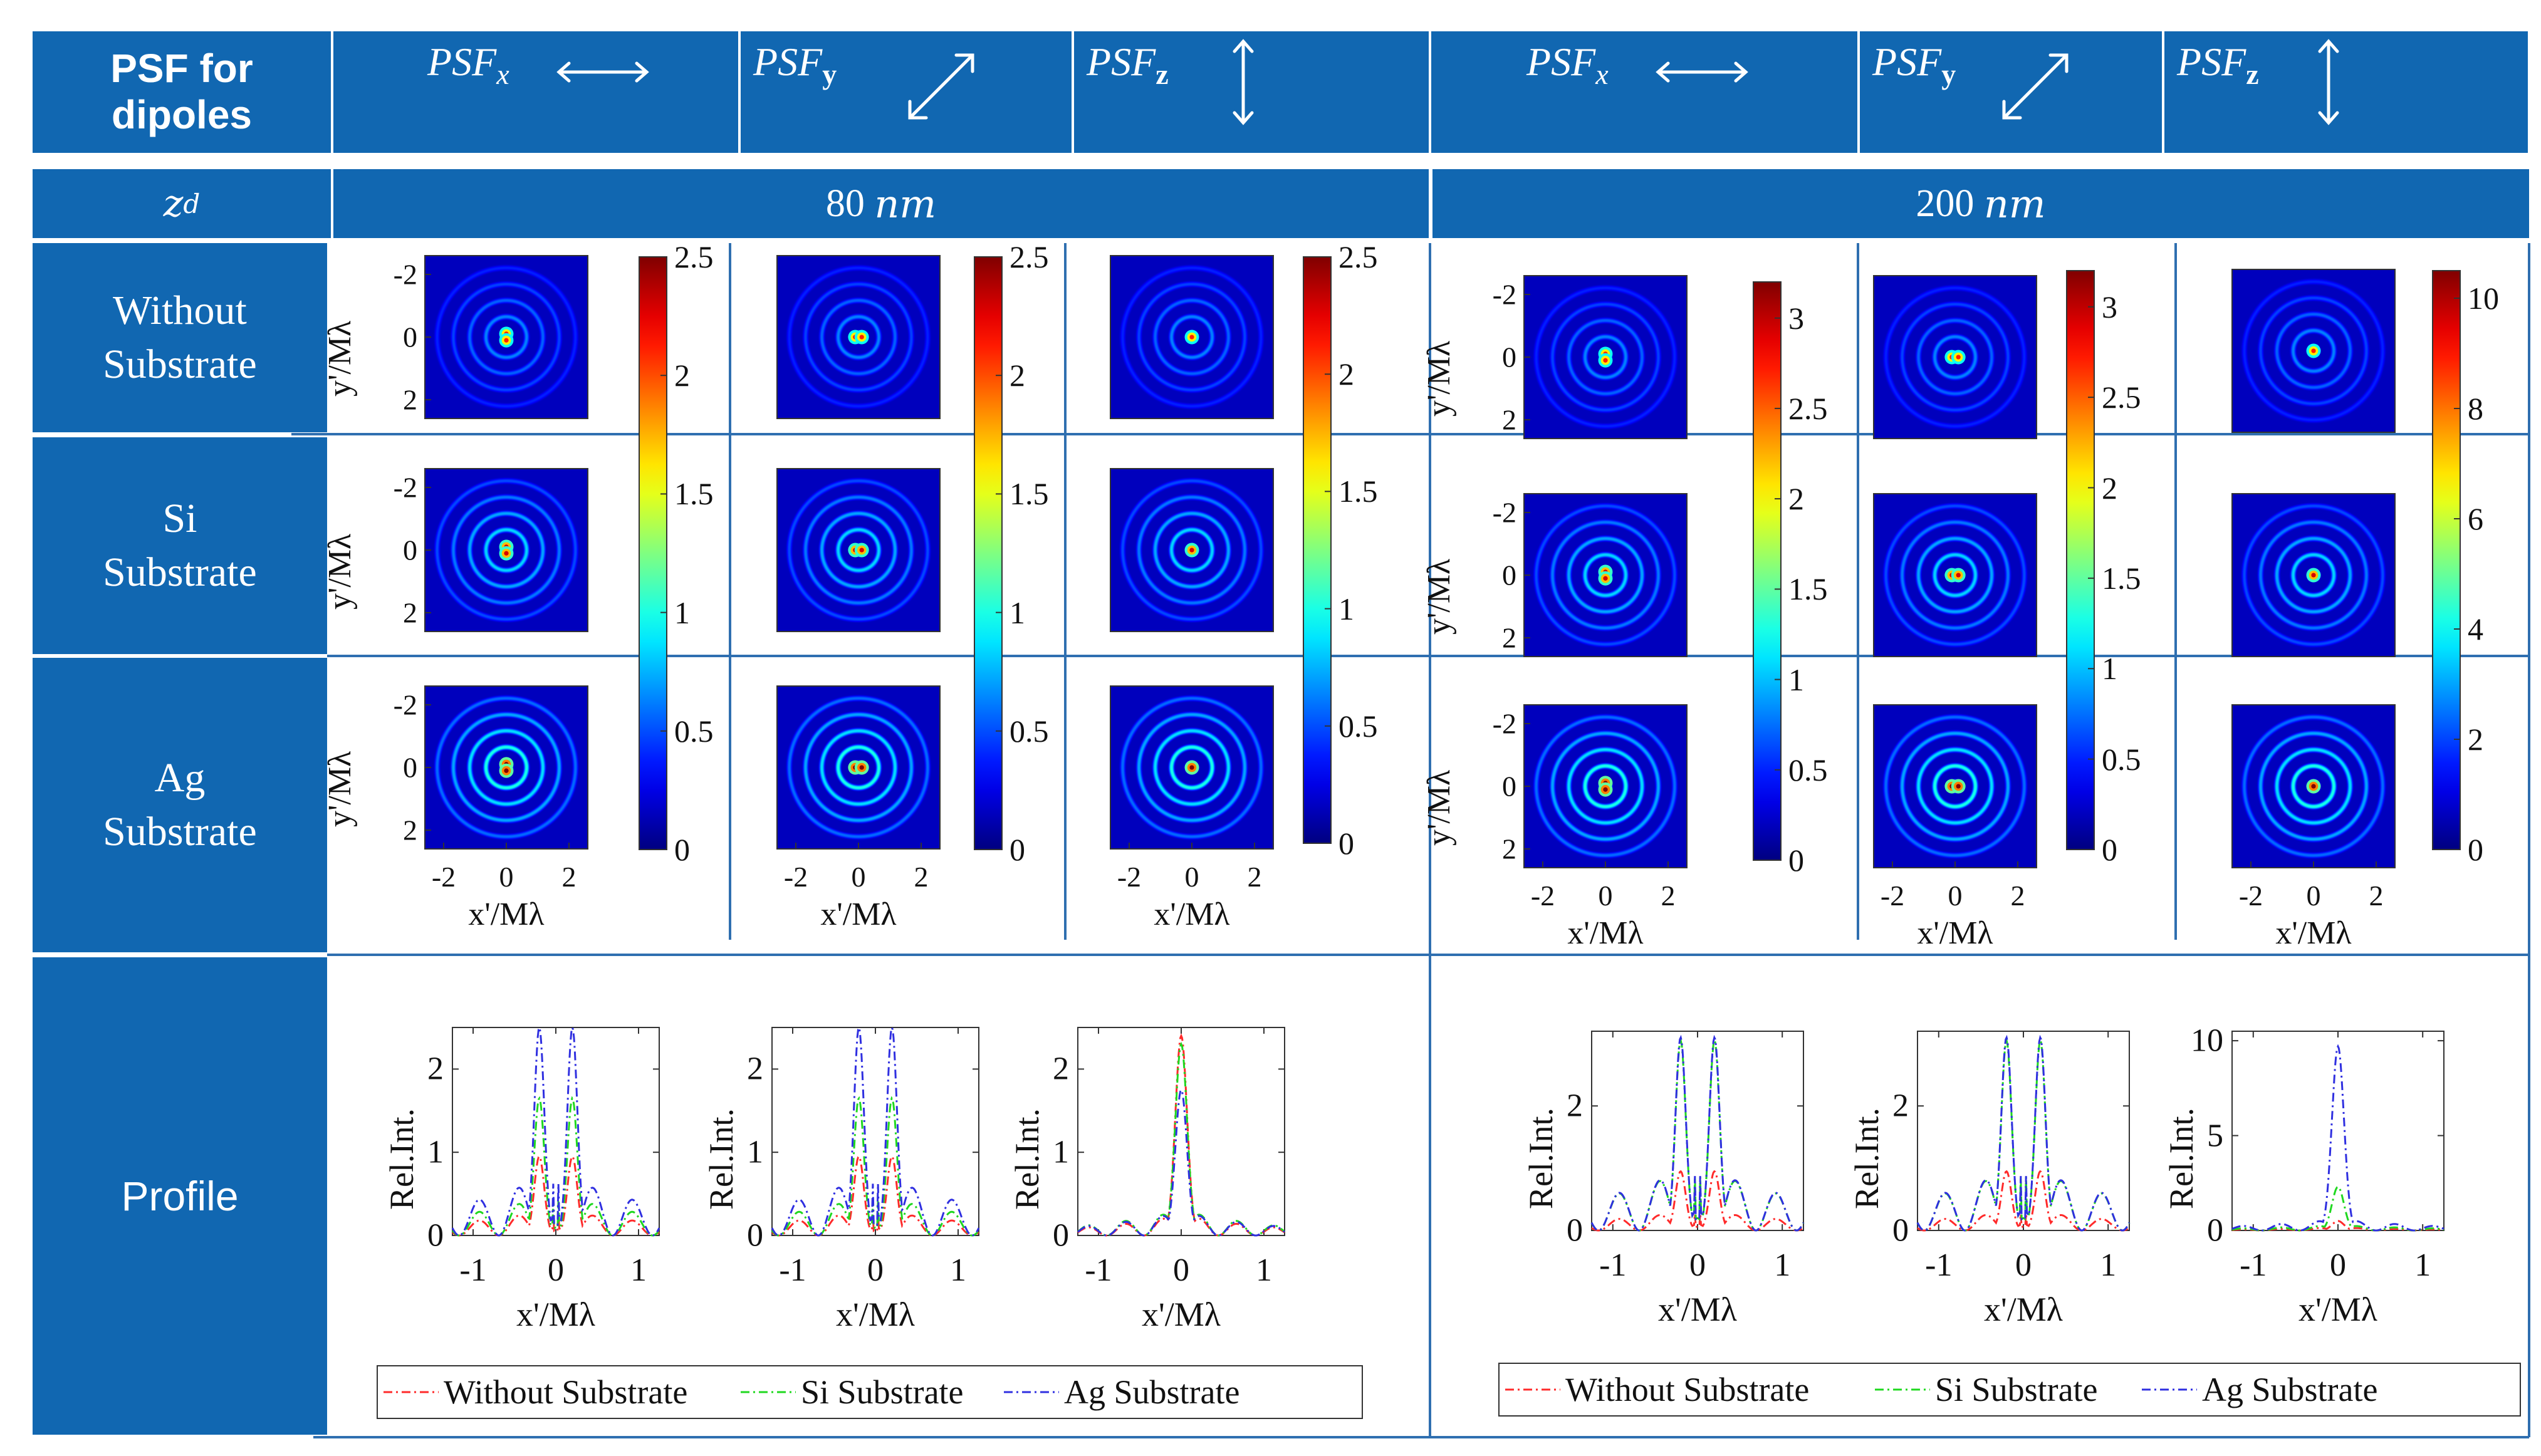 This screenshot has width=2541, height=1456. I want to click on profile-y-tick-label: 0, so click(2215, 1231).